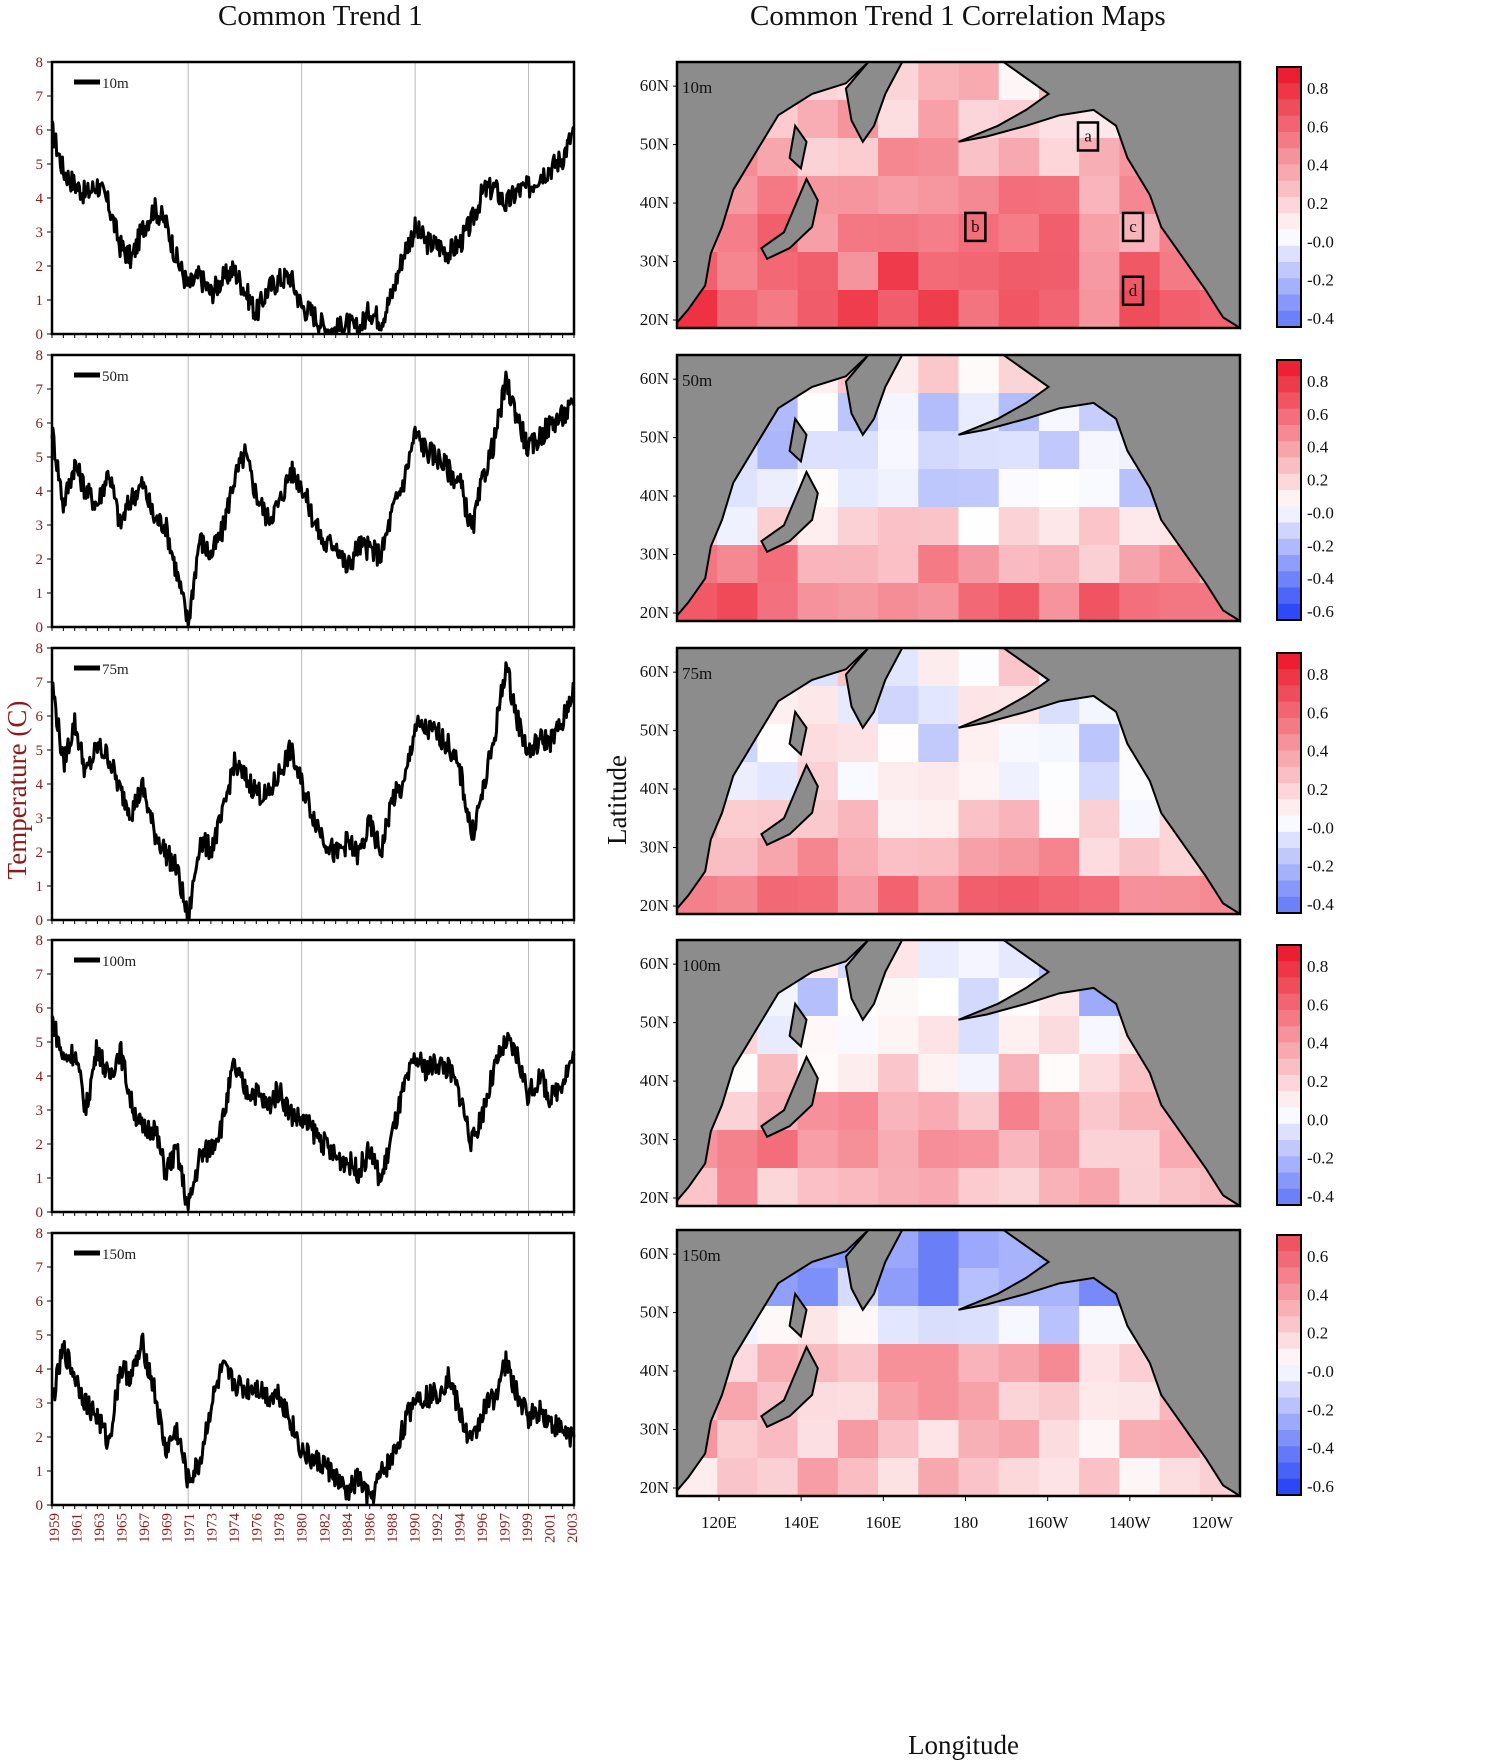 This screenshot has height=1764, width=1506. Describe the element at coordinates (1212, 1522) in the screenshot. I see `lon-tick-label: 120W` at that location.